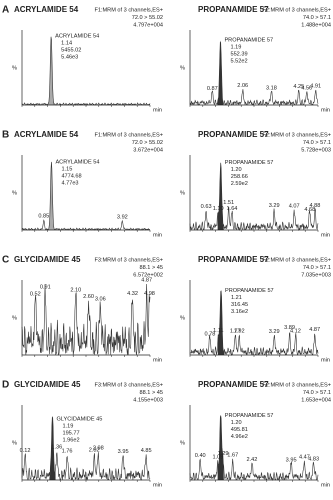 The width and height of the screenshot is (333, 500). What do you see at coordinates (200, 456) in the screenshot?
I see `retention-label: 0.40` at bounding box center [200, 456].